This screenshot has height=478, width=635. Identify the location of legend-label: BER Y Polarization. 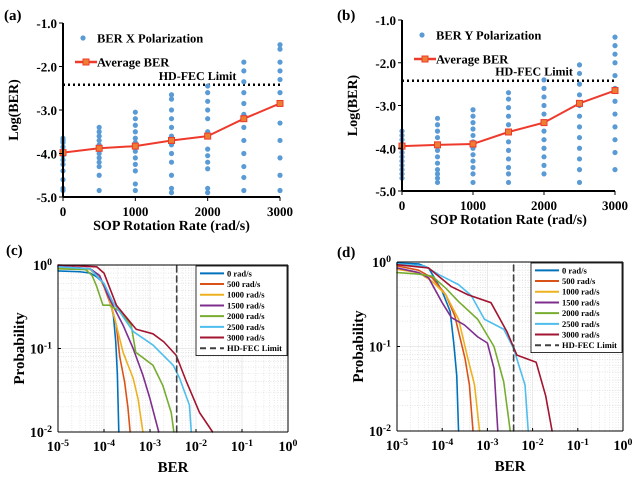
(489, 35).